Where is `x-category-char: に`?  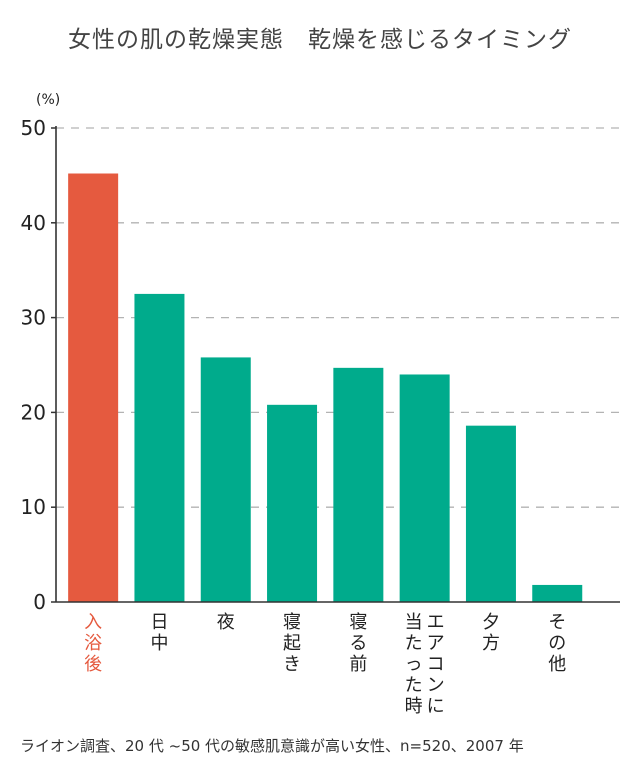 x-category-char: に is located at coordinates (436, 706).